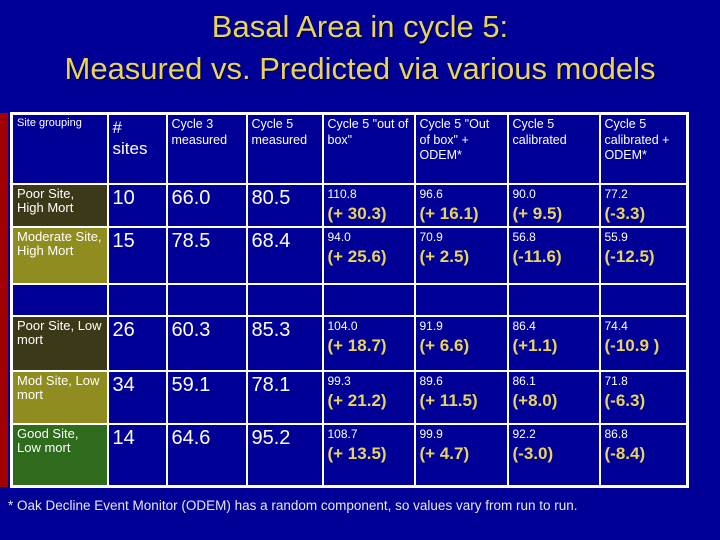 Image resolution: width=720 pixels, height=540 pixels. Describe the element at coordinates (616, 433) in the screenshot. I see `model-value: 86.8` at that location.